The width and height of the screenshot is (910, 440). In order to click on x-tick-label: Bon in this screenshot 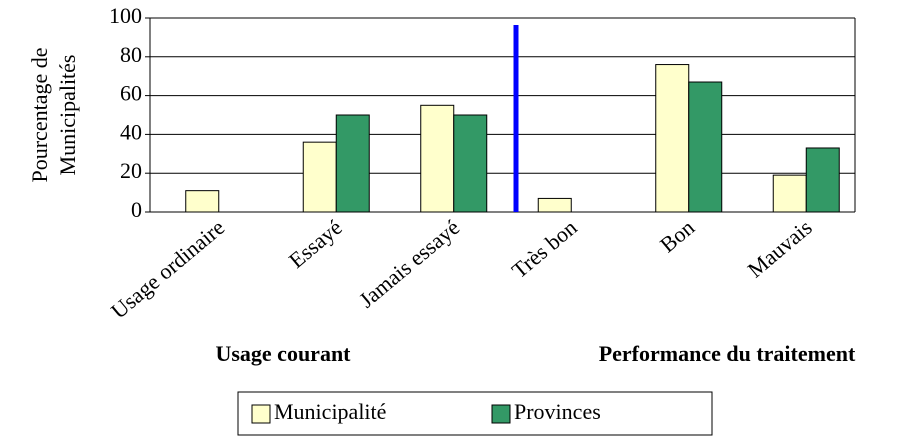, I will do `click(677, 236)`.